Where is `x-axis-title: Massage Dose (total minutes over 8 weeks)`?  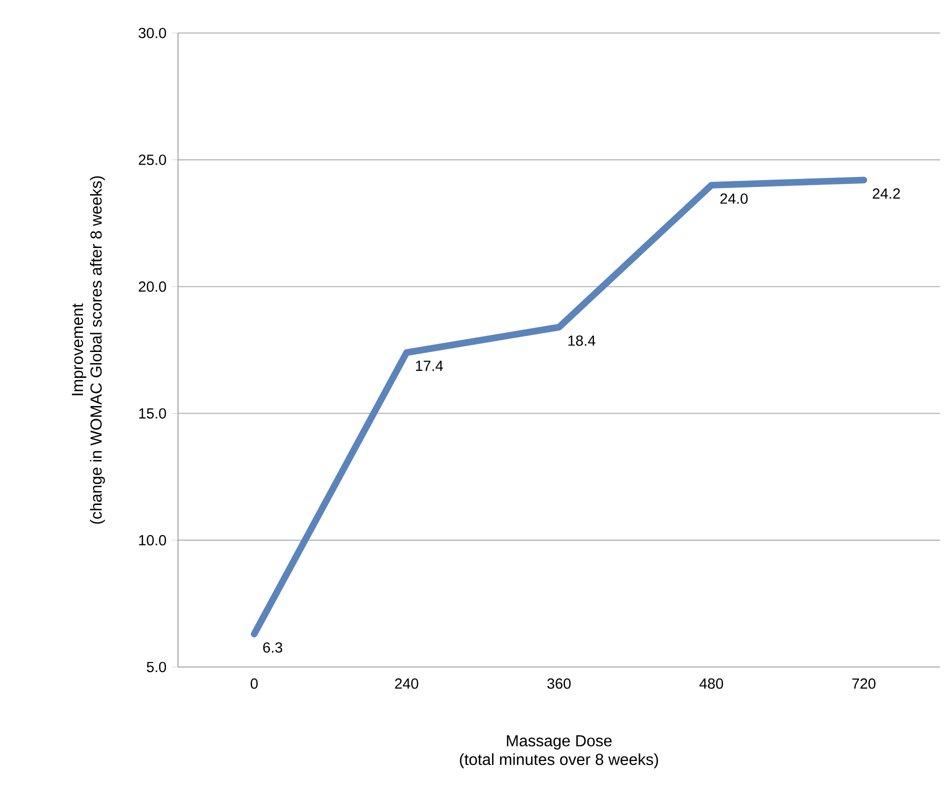 x-axis-title: Massage Dose (total minutes over 8 weeks) is located at coordinates (559, 751).